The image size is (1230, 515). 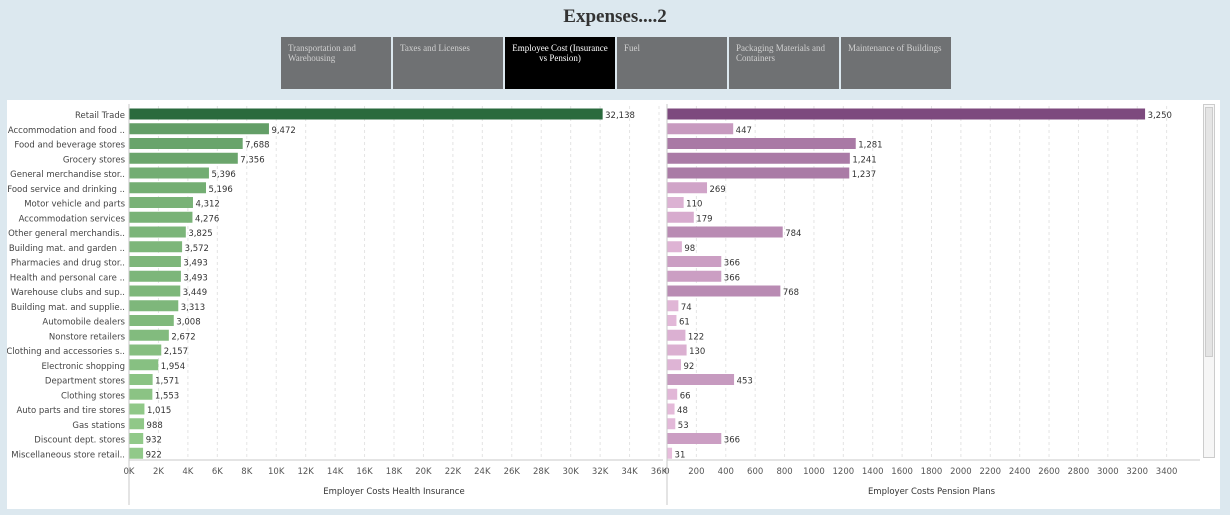 I want to click on x-tick-label: 1200, so click(x=844, y=472).